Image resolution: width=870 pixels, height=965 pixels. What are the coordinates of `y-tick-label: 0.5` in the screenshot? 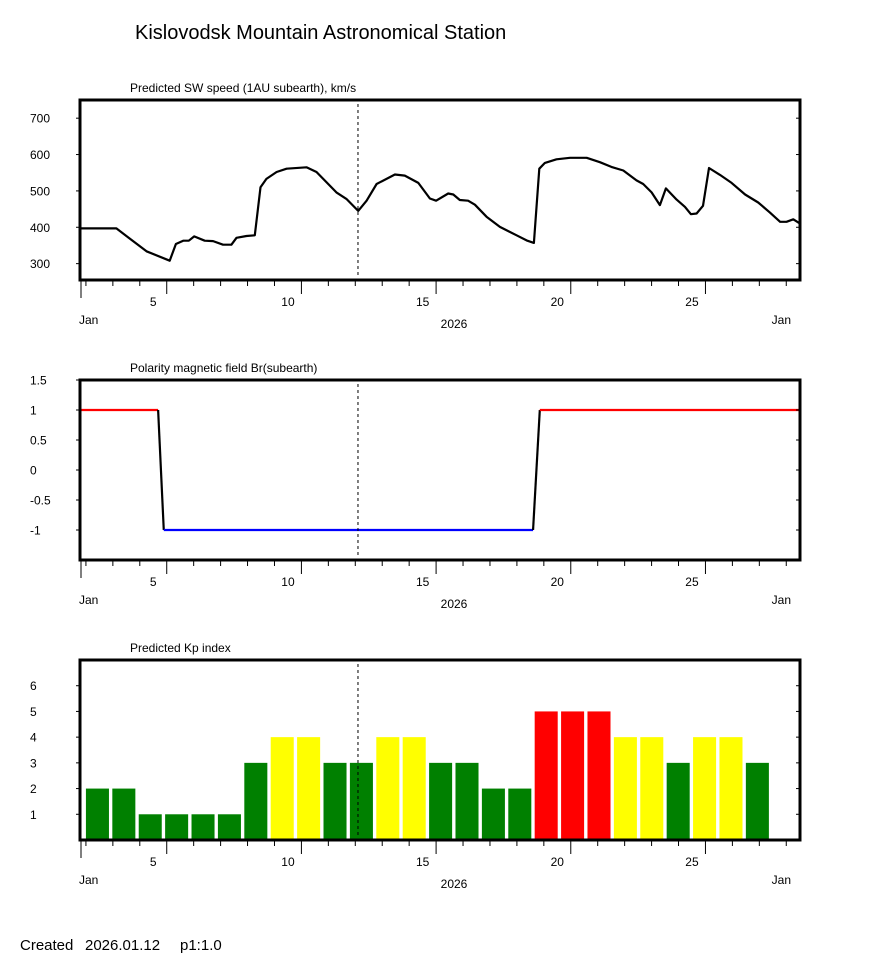 It's located at (38, 441).